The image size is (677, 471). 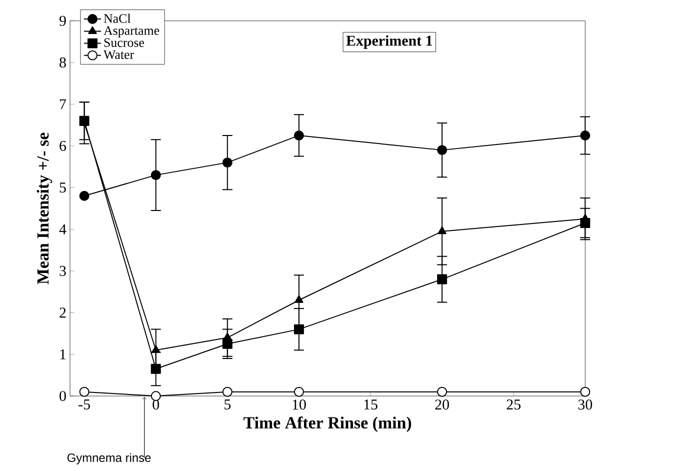 I want to click on x-axis-title: Time After Rinse (min), so click(x=328, y=424).